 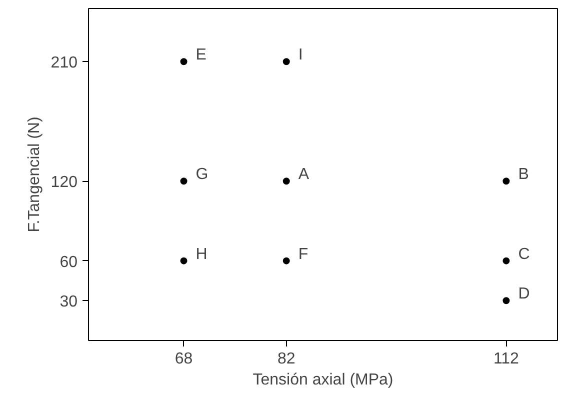 What do you see at coordinates (300, 55) in the screenshot?
I see `annotation: I` at bounding box center [300, 55].